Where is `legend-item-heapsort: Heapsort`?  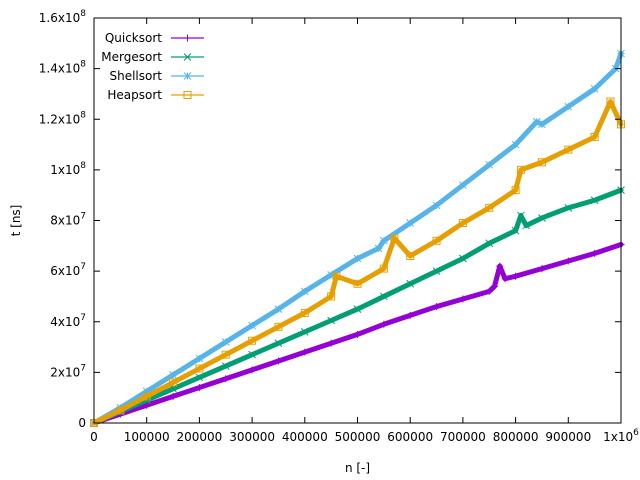 legend-item-heapsort: Heapsort is located at coordinates (155, 95).